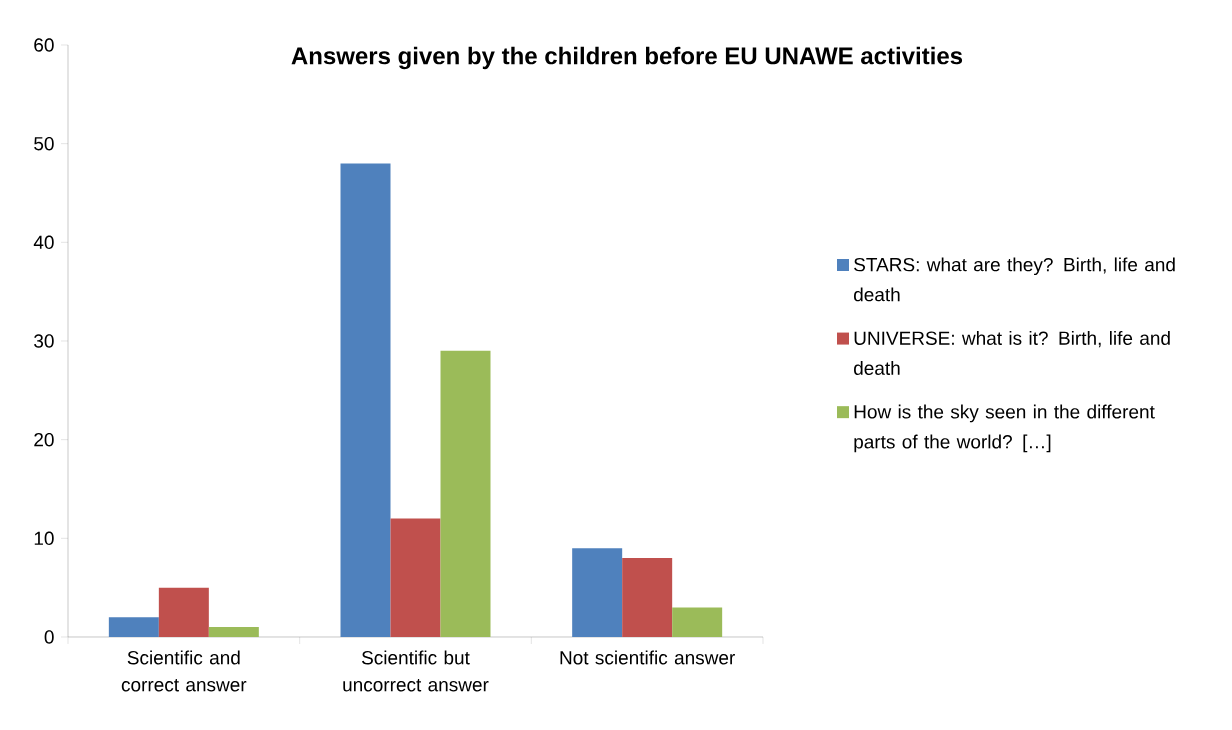  Describe the element at coordinates (1004, 428) in the screenshot. I see `legend-label: How is the sky seen in the different parts of the world? […]` at that location.